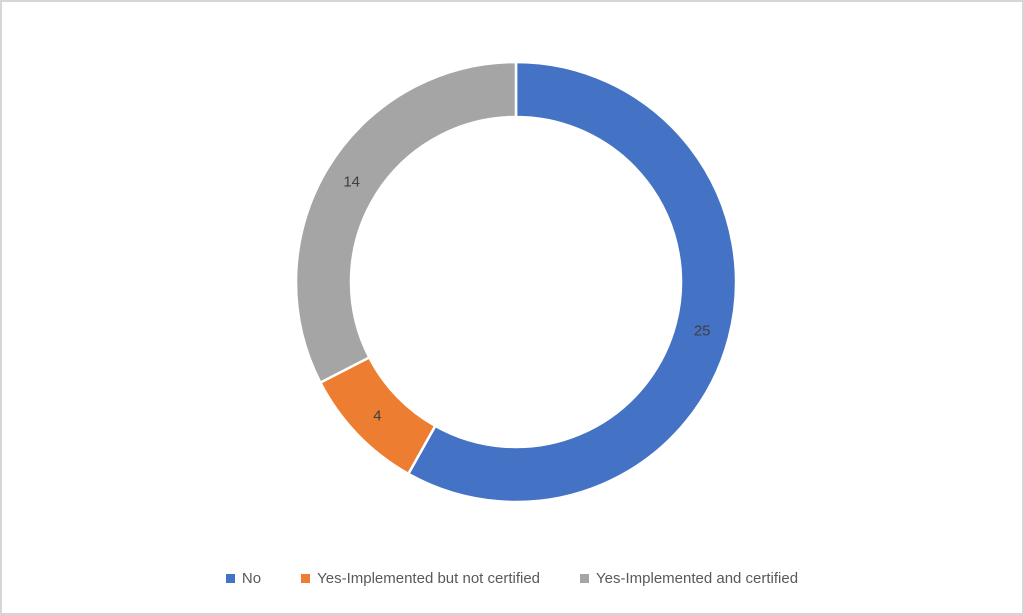 The height and width of the screenshot is (615, 1024). Describe the element at coordinates (429, 578) in the screenshot. I see `legend-label: Yes-Implemented but not certified` at that location.